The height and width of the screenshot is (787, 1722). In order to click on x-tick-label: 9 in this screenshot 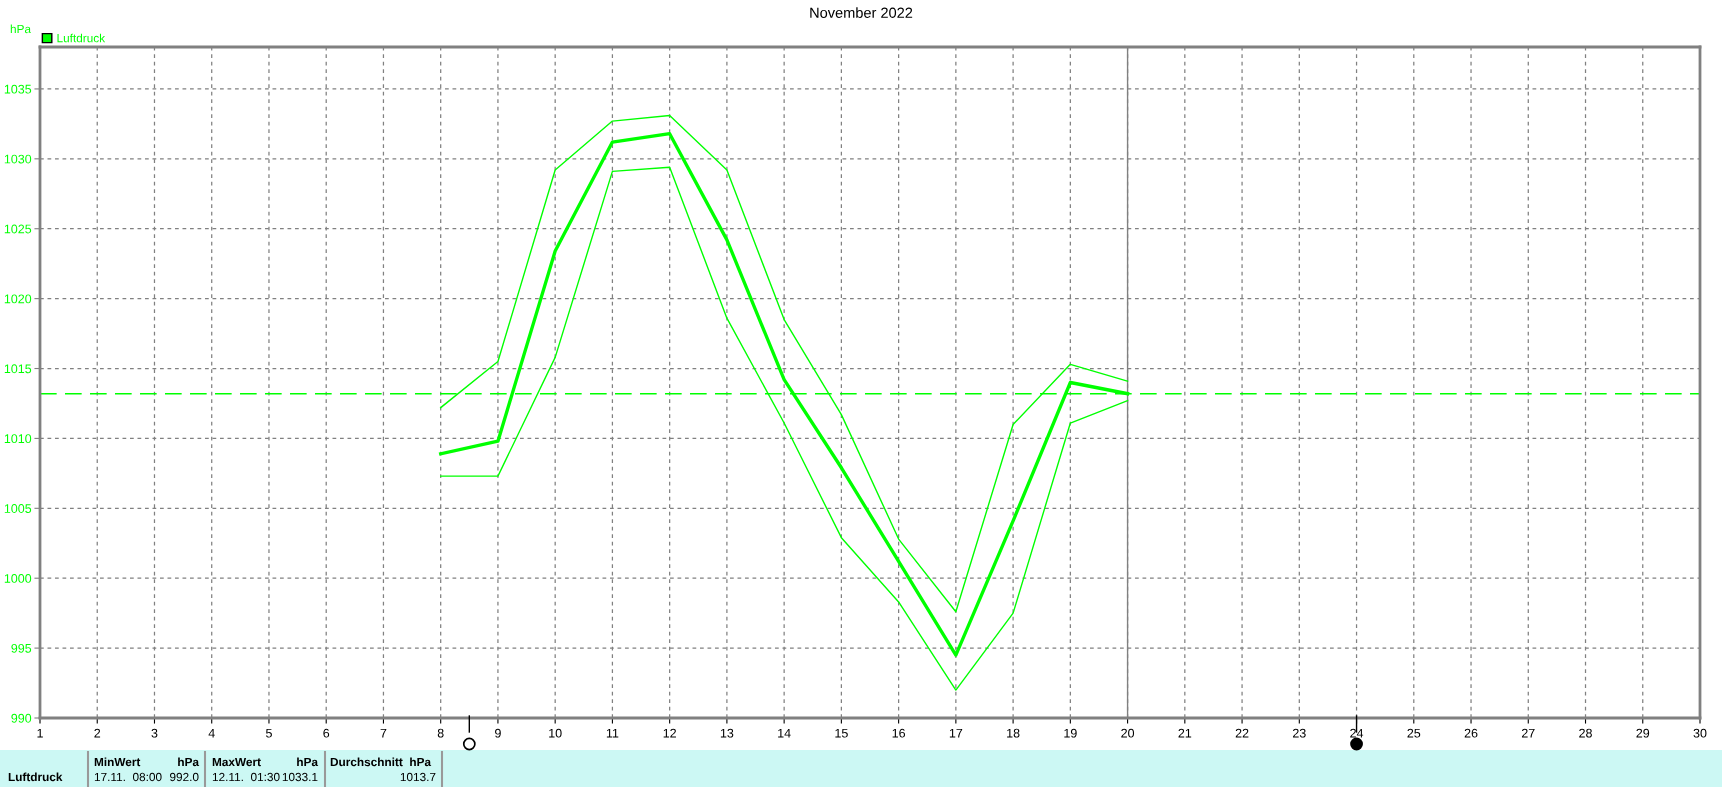, I will do `click(498, 733)`.